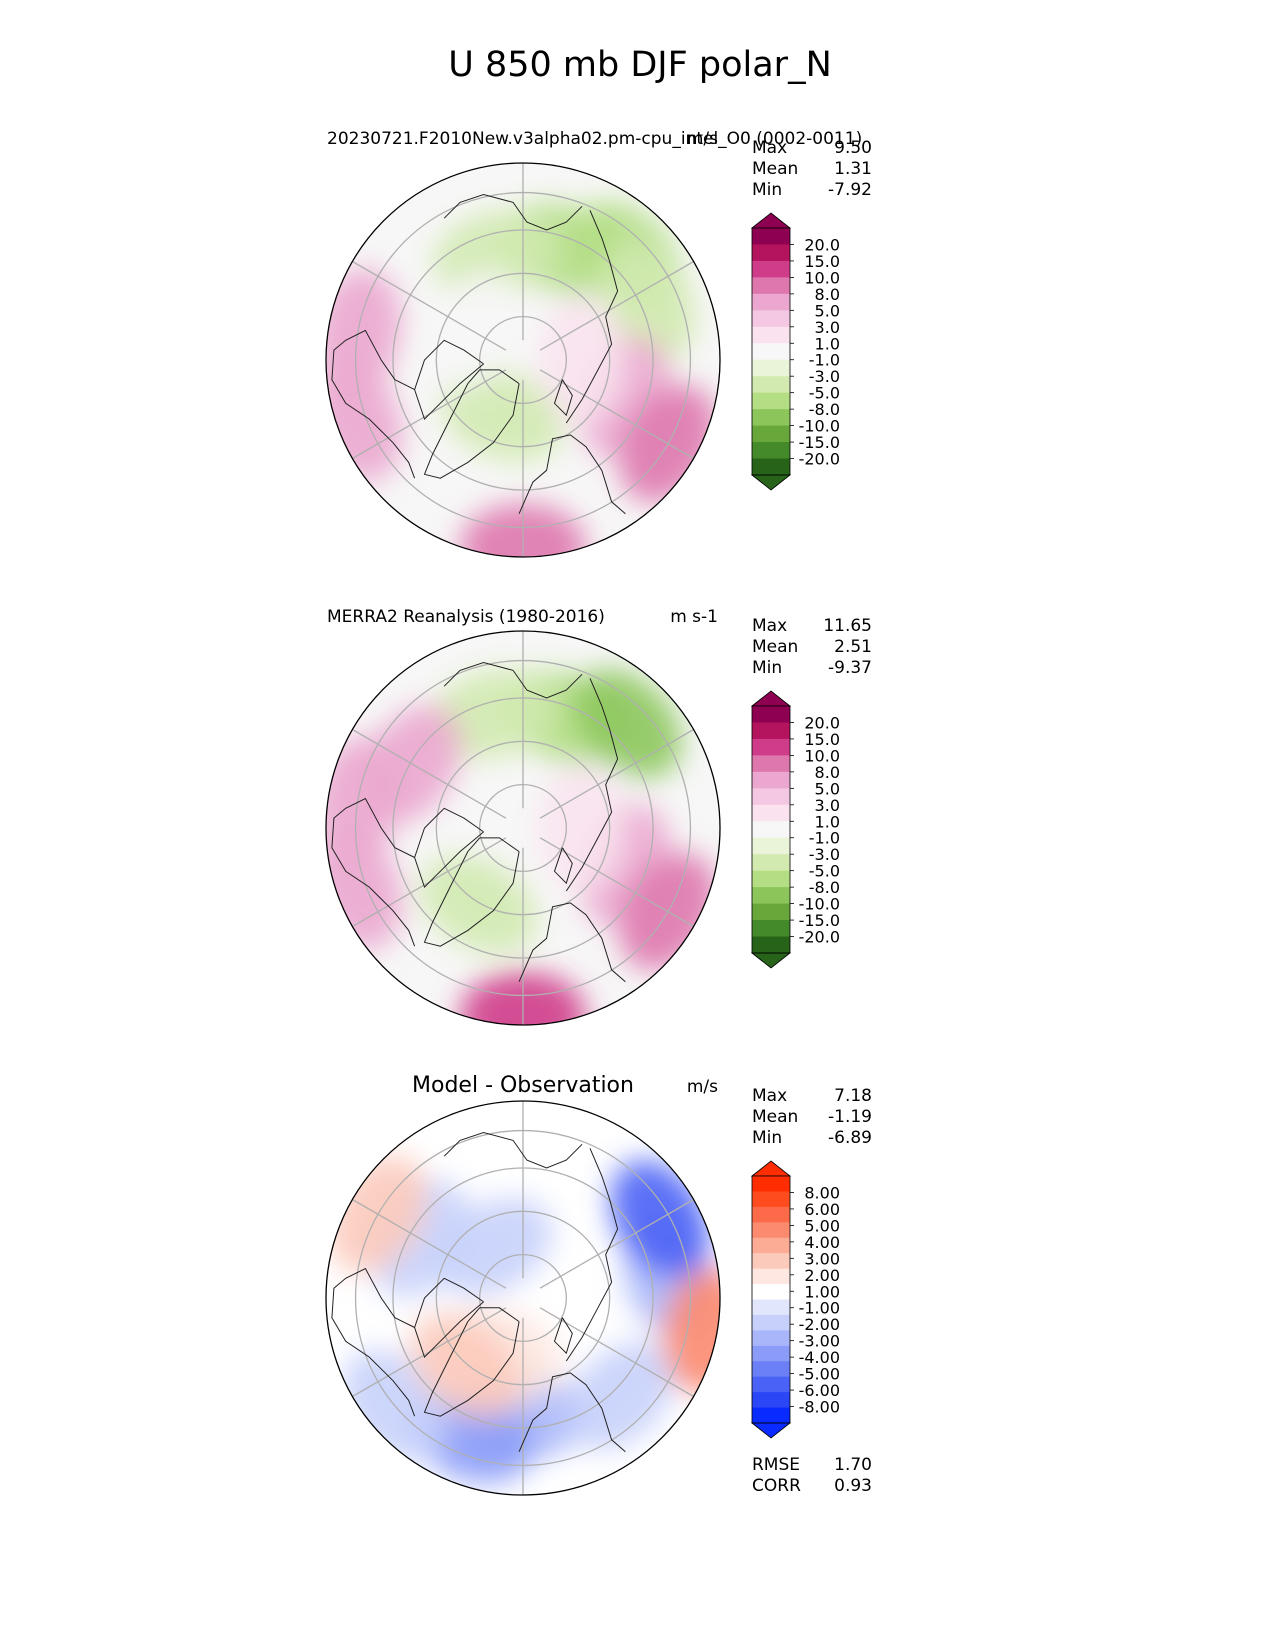 This screenshot has width=1275, height=1650. What do you see at coordinates (466, 617) in the screenshot?
I see `panel-title: MERRA2 Reanalysis (1980-2016)` at bounding box center [466, 617].